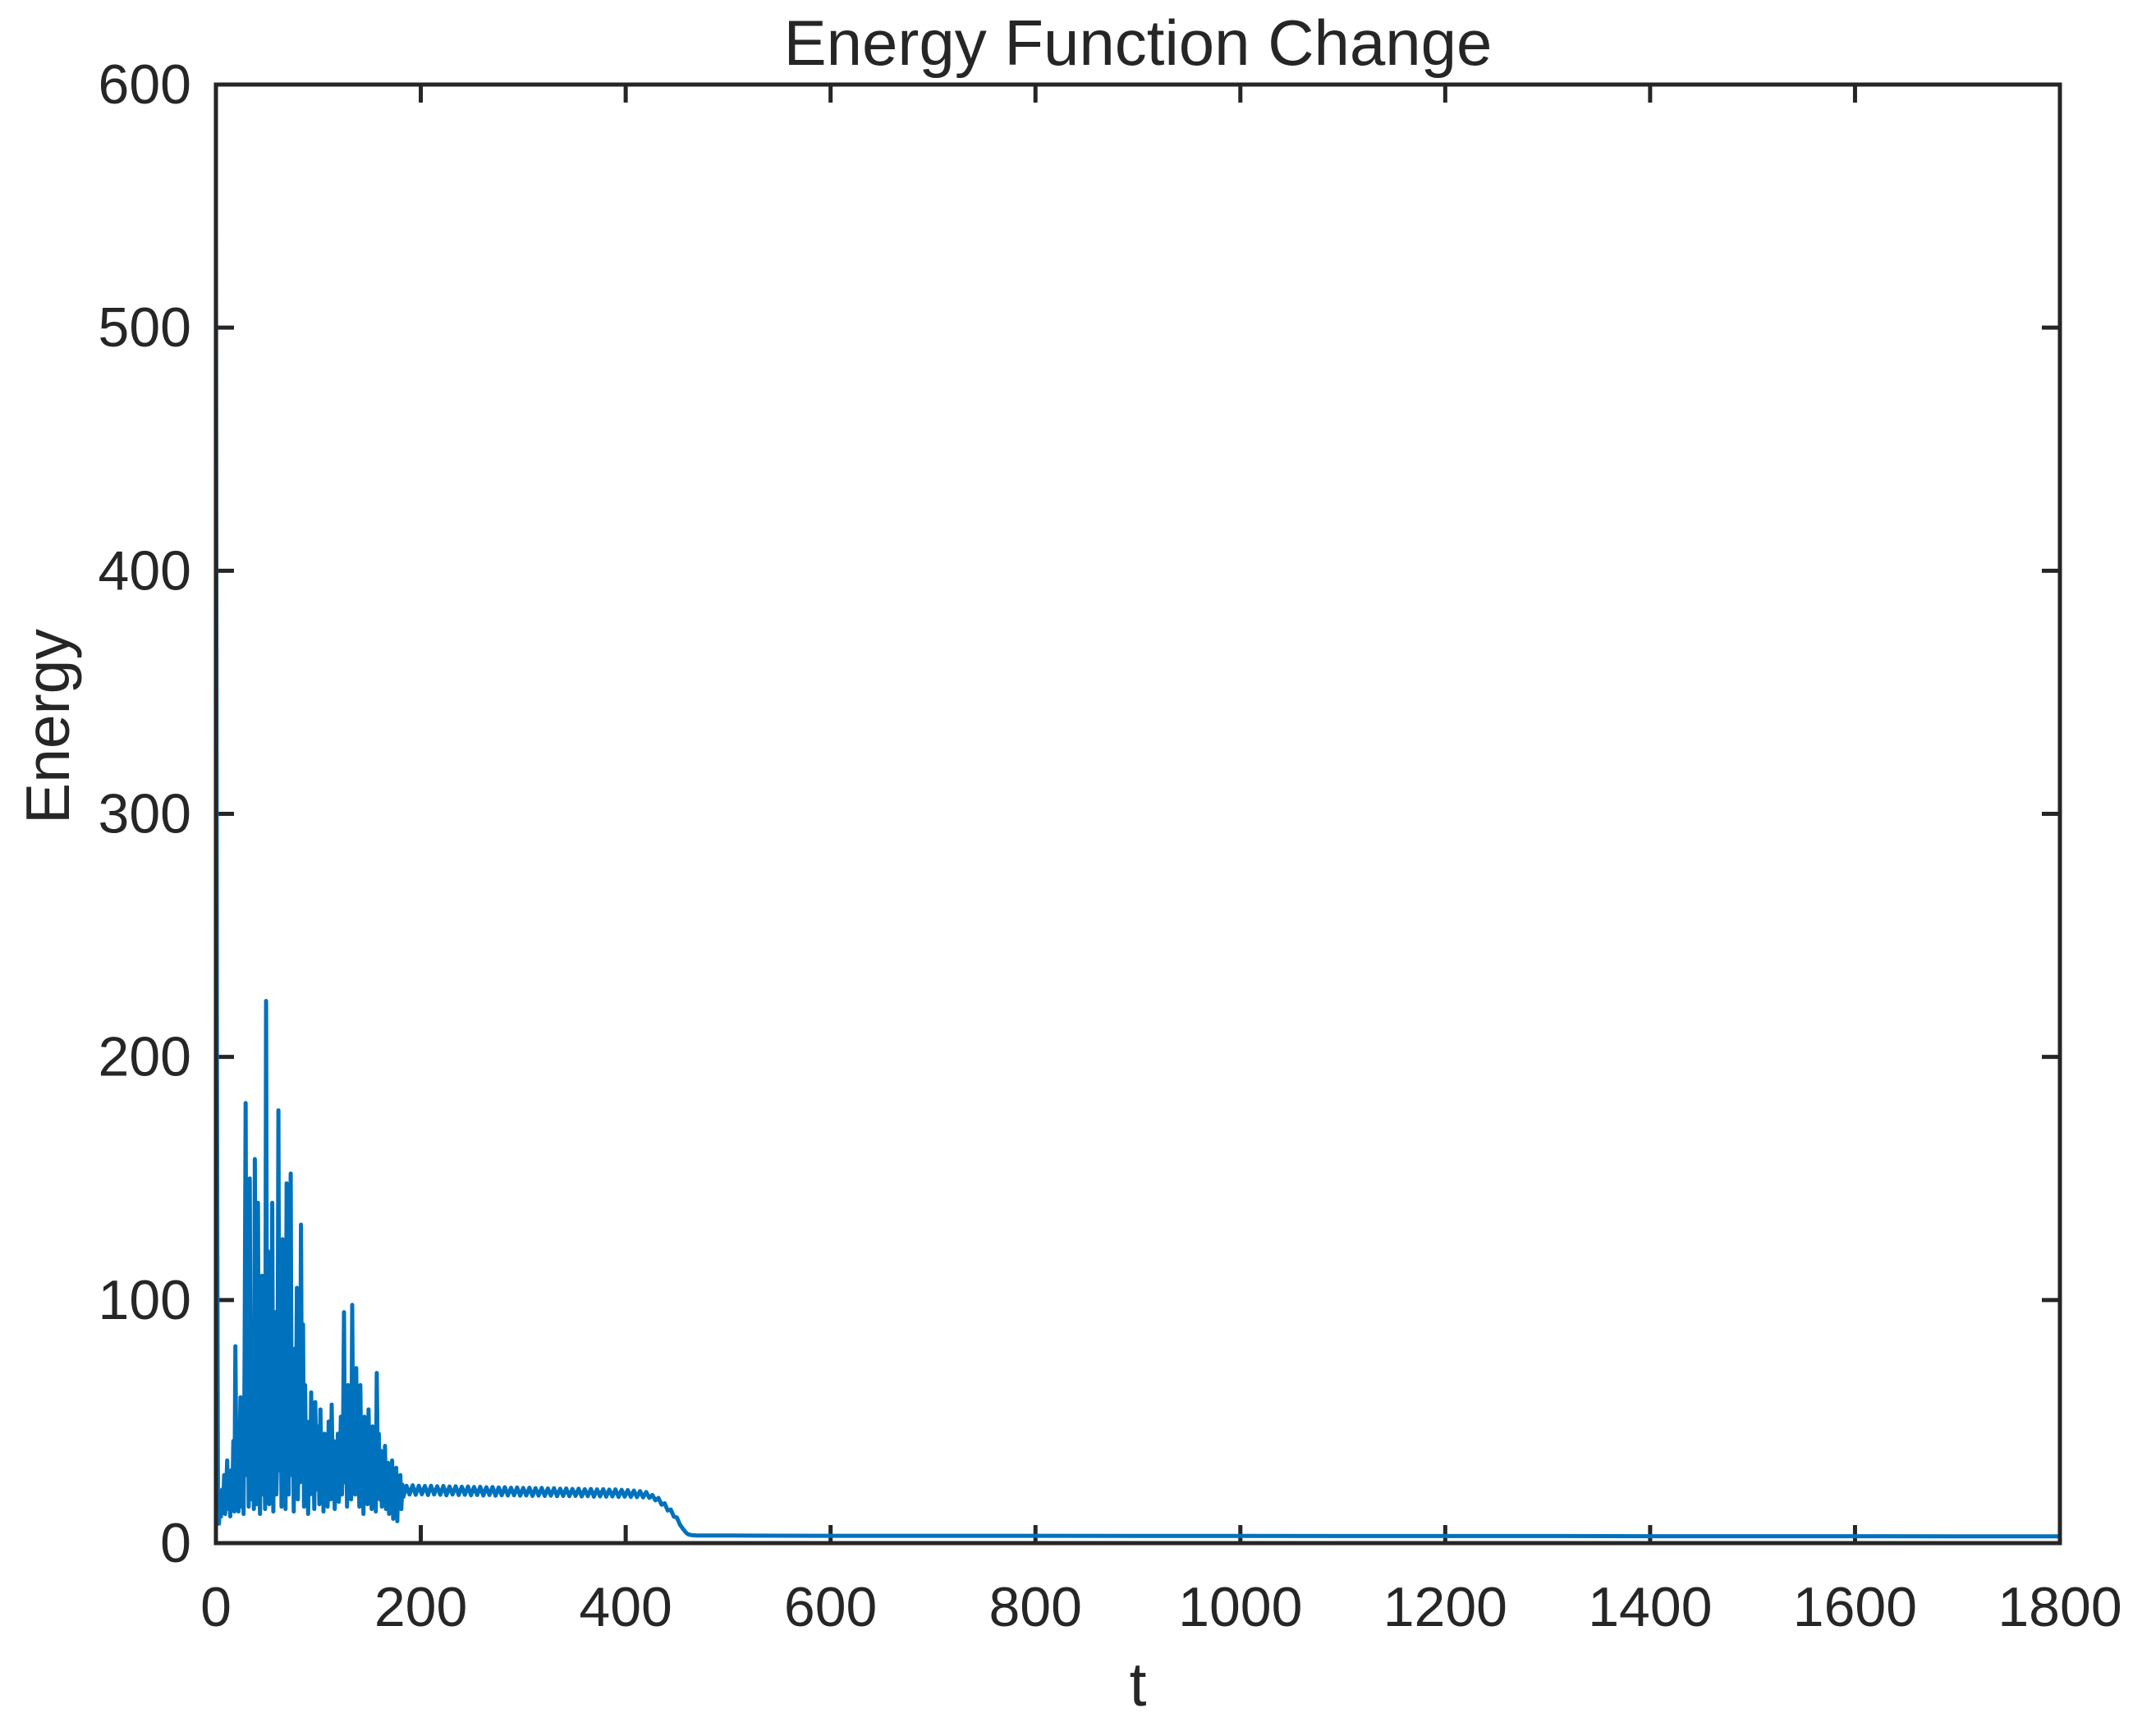  I want to click on y-tick-label: 600, so click(145, 84).